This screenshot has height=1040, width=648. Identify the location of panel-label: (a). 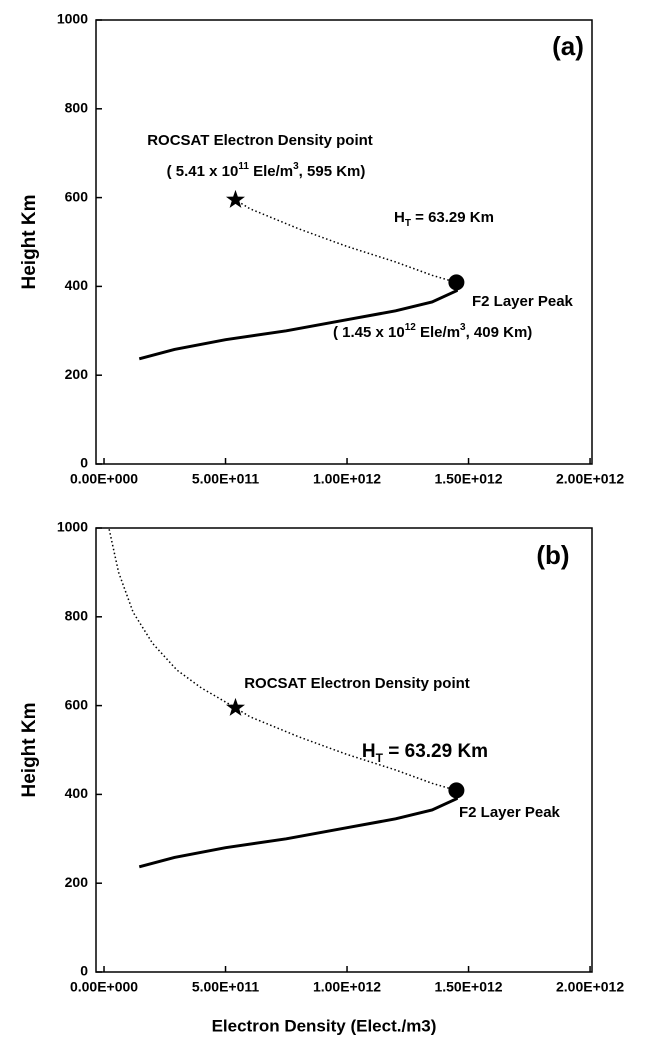
(568, 46).